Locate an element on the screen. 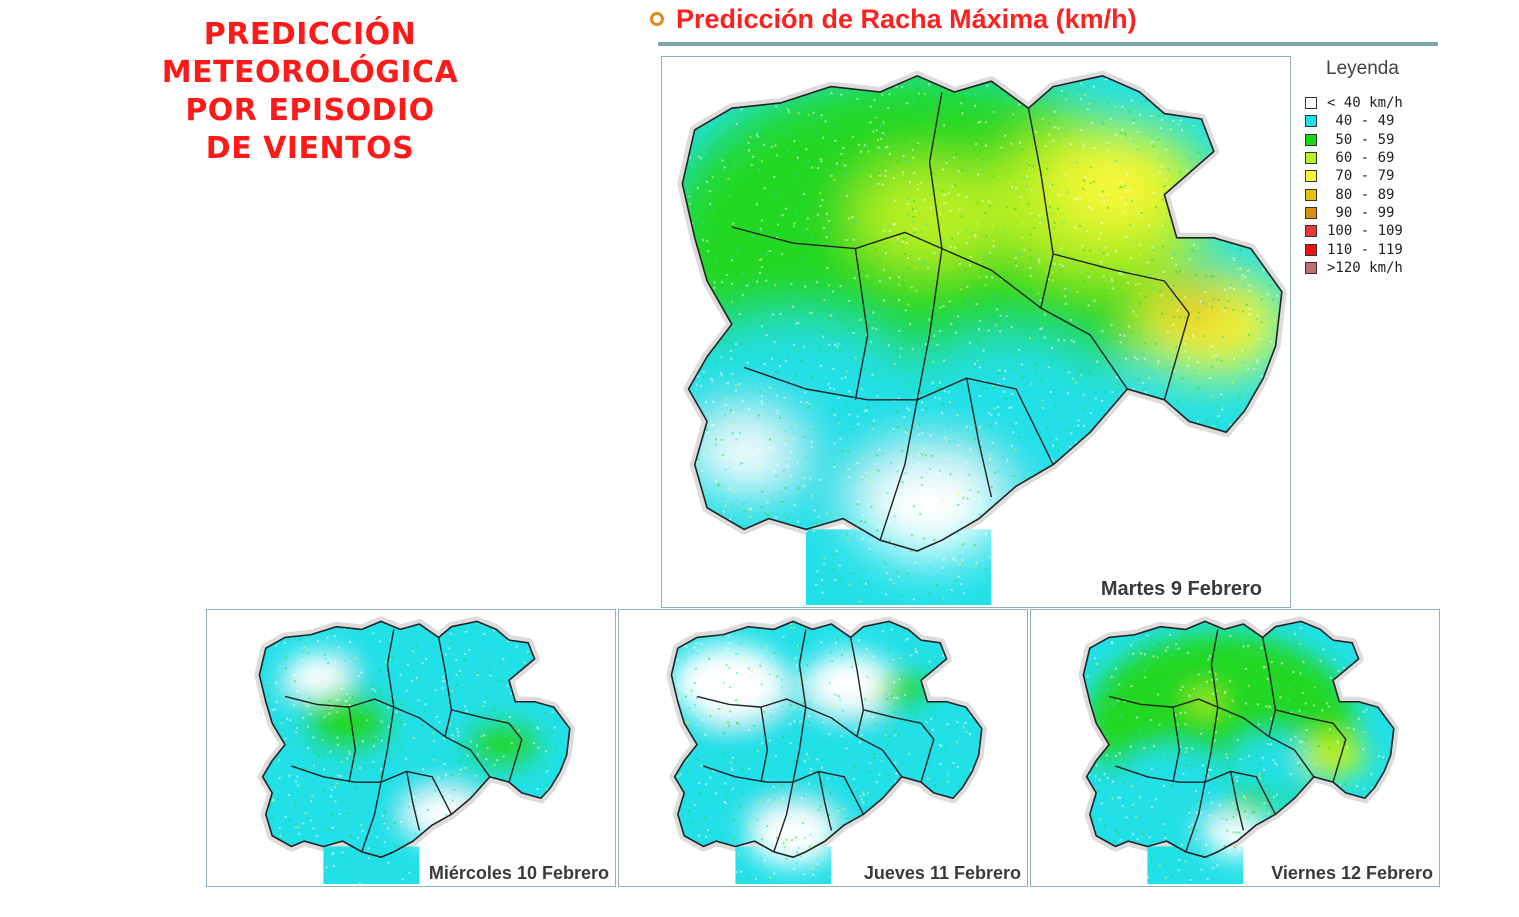 This screenshot has width=1519, height=917. legend-item: 80 - 89 is located at coordinates (1377, 194).